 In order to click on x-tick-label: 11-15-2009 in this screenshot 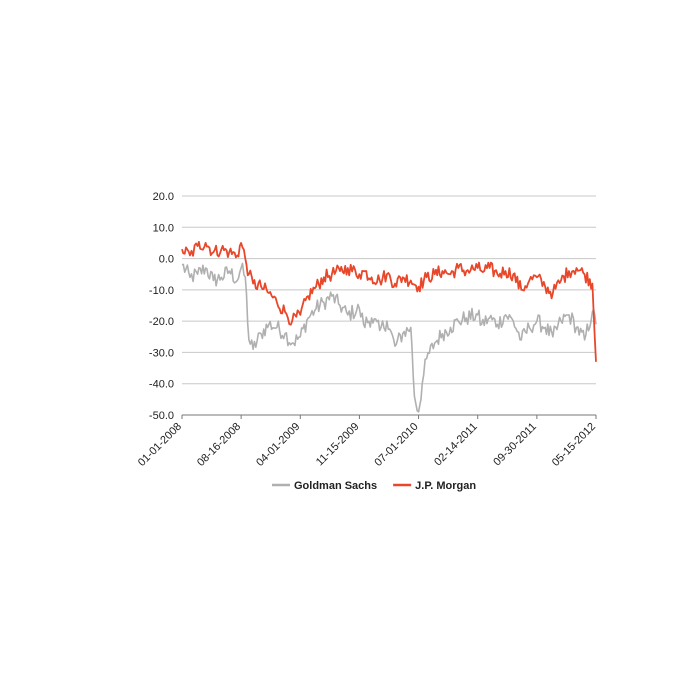, I will do `click(338, 445)`.